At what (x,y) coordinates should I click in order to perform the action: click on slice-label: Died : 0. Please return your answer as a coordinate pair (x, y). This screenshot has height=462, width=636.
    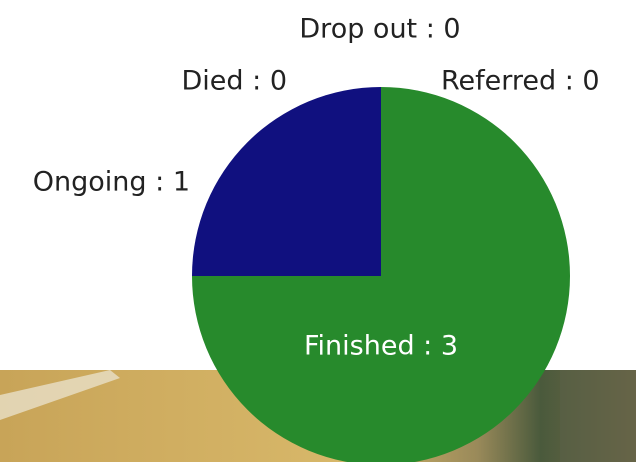
    Looking at the image, I should click on (234, 81).